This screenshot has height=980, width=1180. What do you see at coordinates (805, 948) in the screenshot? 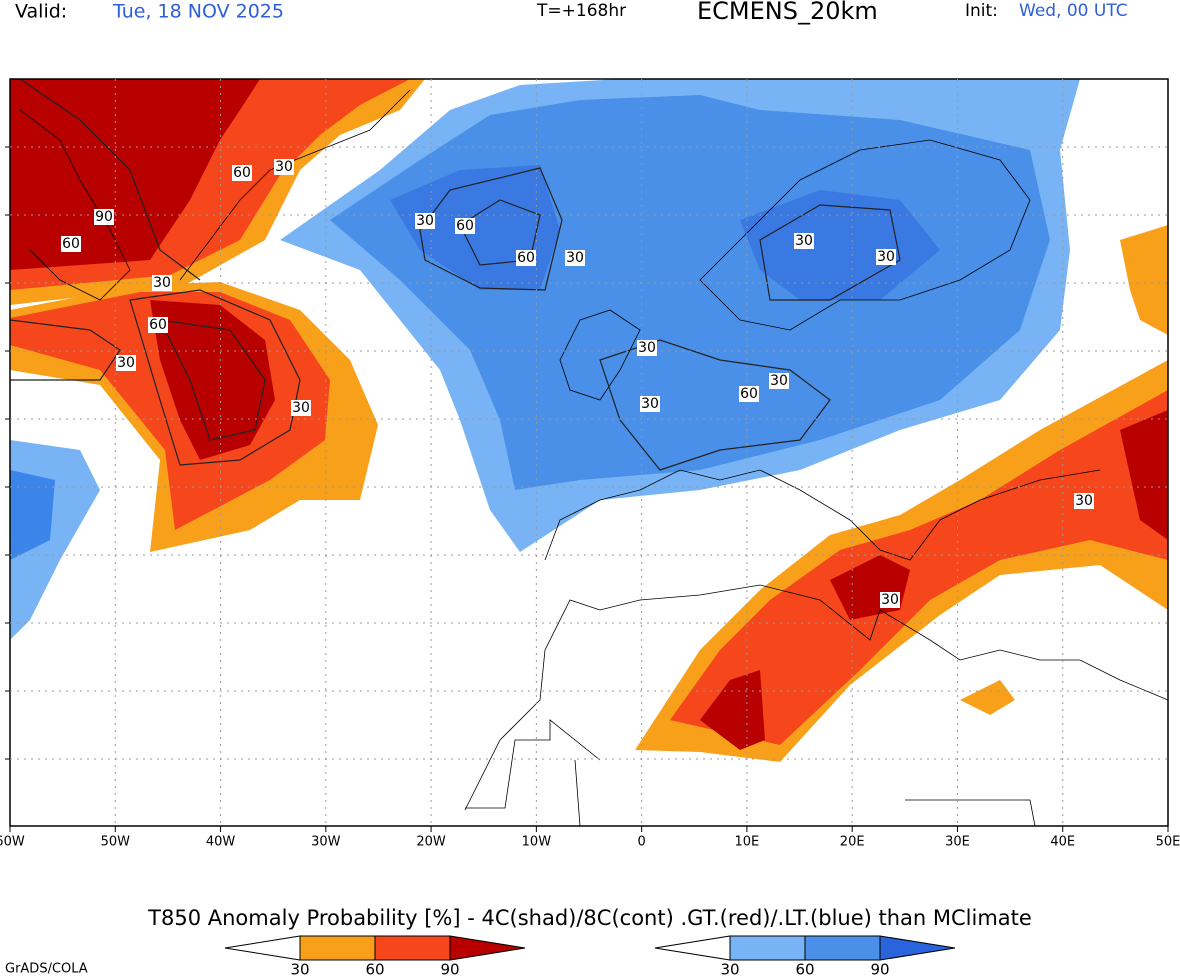
I see `colorbar-cold` at bounding box center [805, 948].